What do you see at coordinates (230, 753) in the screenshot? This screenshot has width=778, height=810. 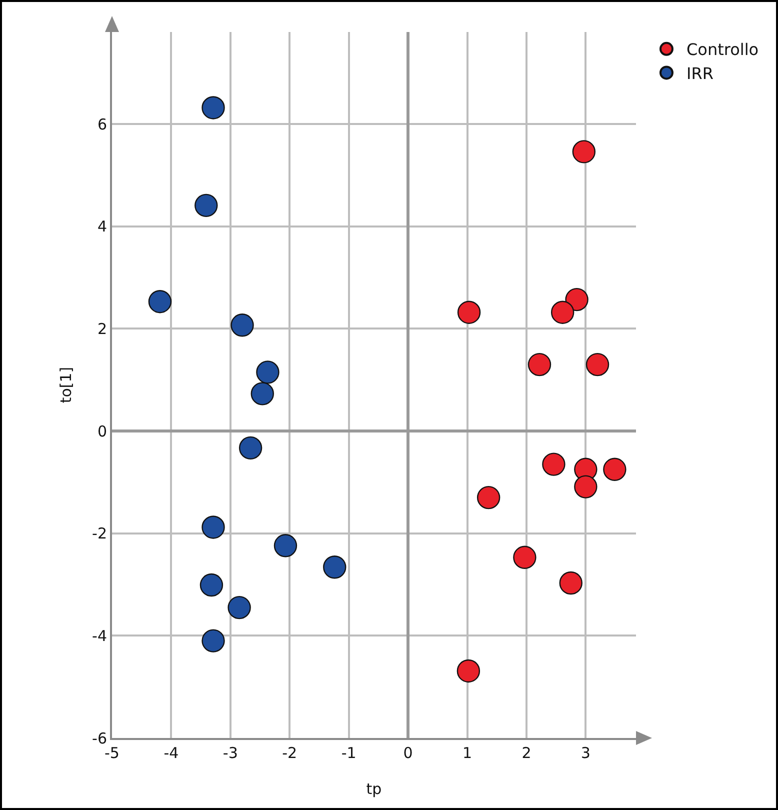 I see `x-tick-label: -3` at bounding box center [230, 753].